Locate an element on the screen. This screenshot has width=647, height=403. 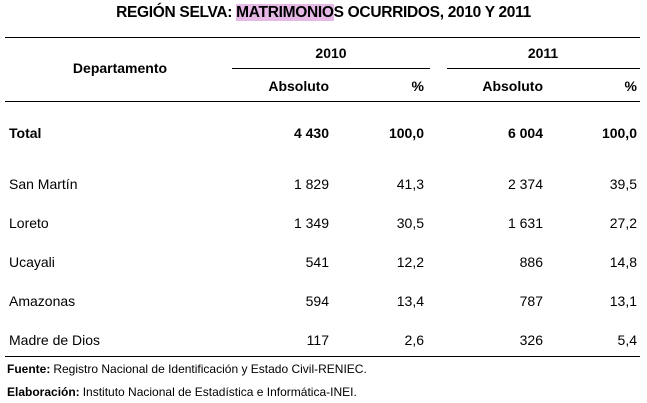
row-label: San Martín is located at coordinates (43, 184).